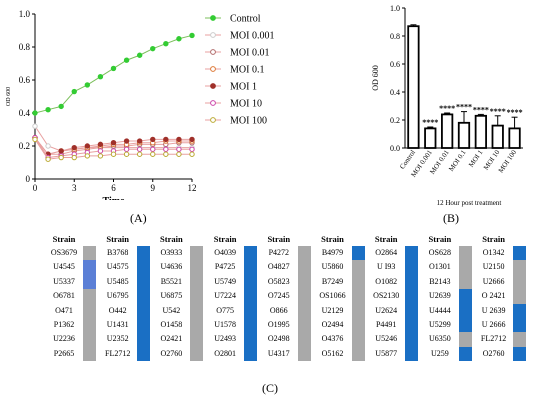 This screenshot has width=550, height=401. I want to click on strain-name: O 2421, so click(493, 296).